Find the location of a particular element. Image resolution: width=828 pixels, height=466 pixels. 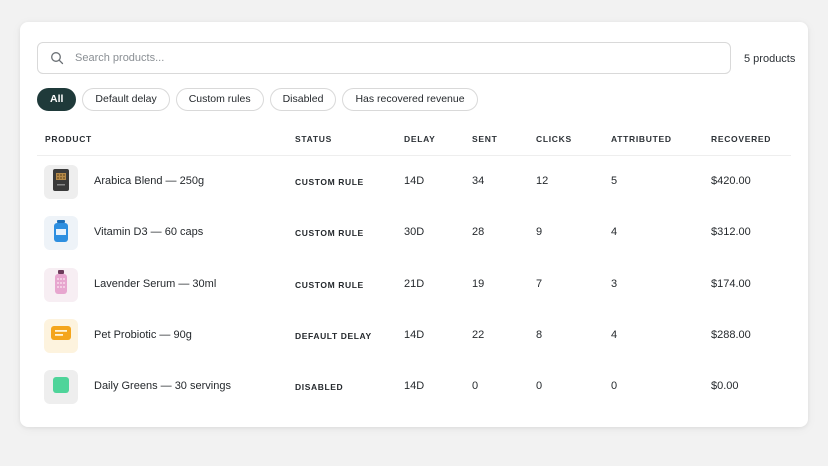

product-name: Daily Greens — 30 servings is located at coordinates (162, 386).